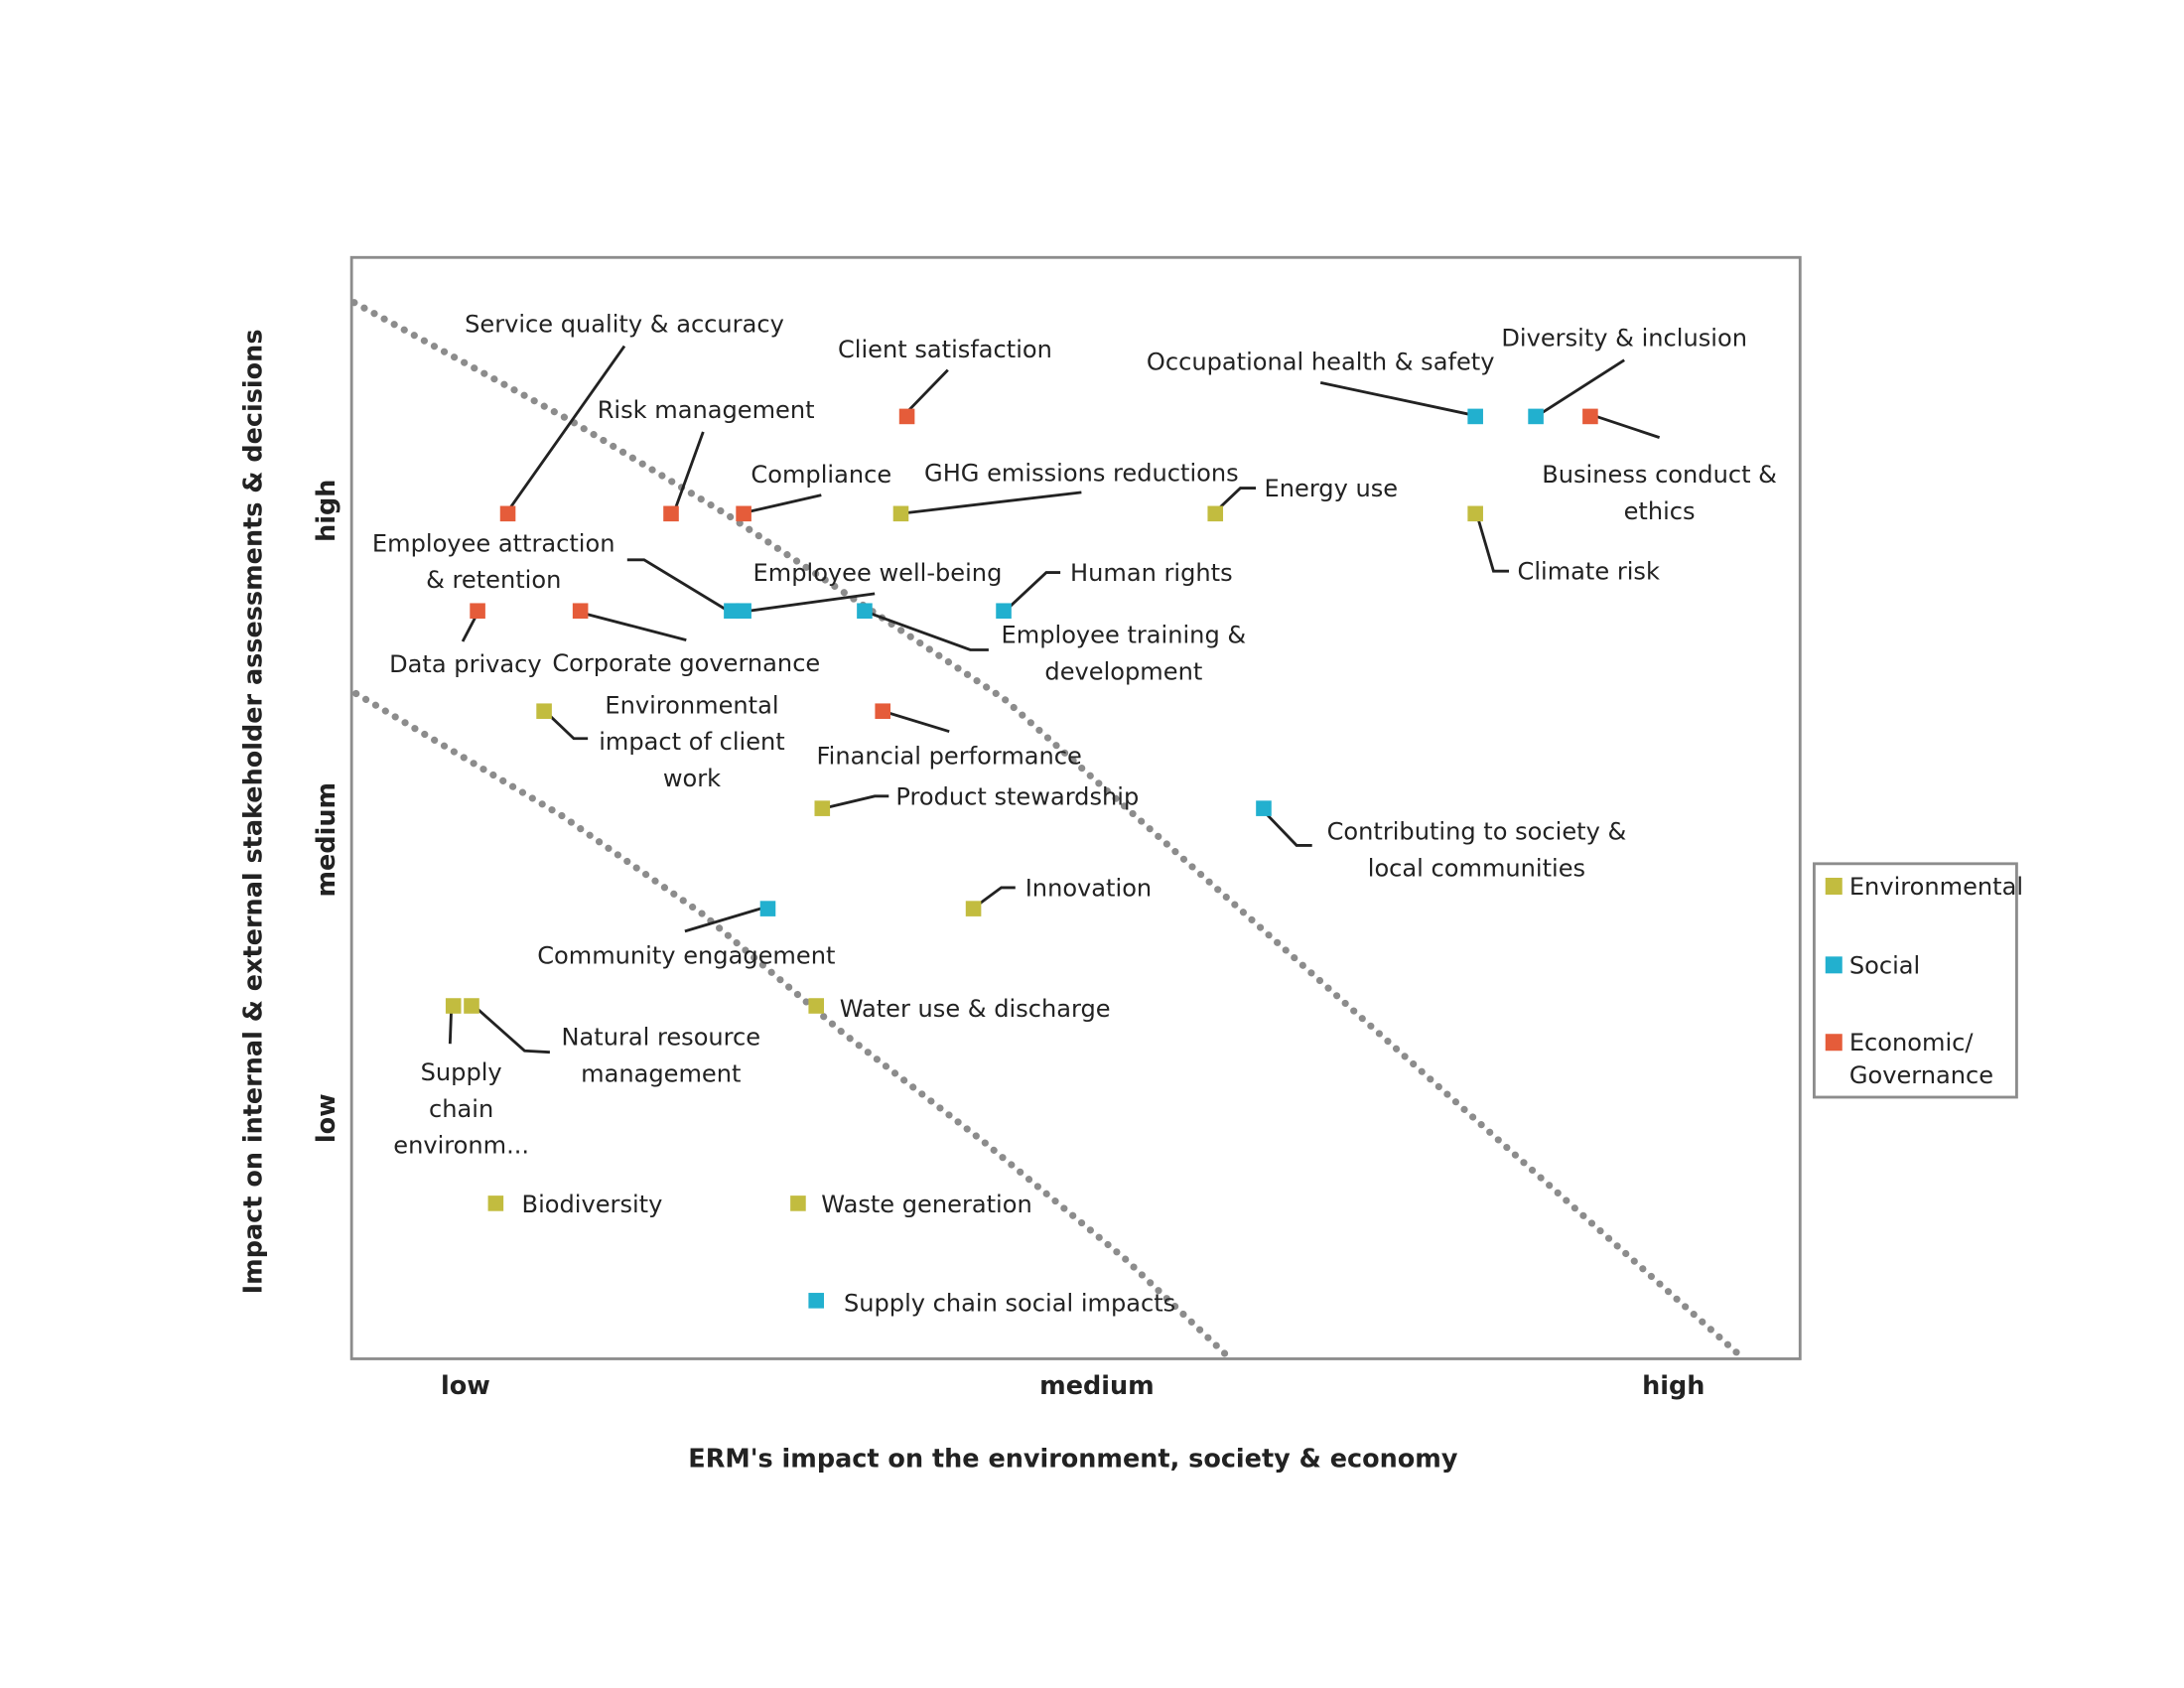  Describe the element at coordinates (1921, 1075) in the screenshot. I see `legend-label-line: Governance` at that location.